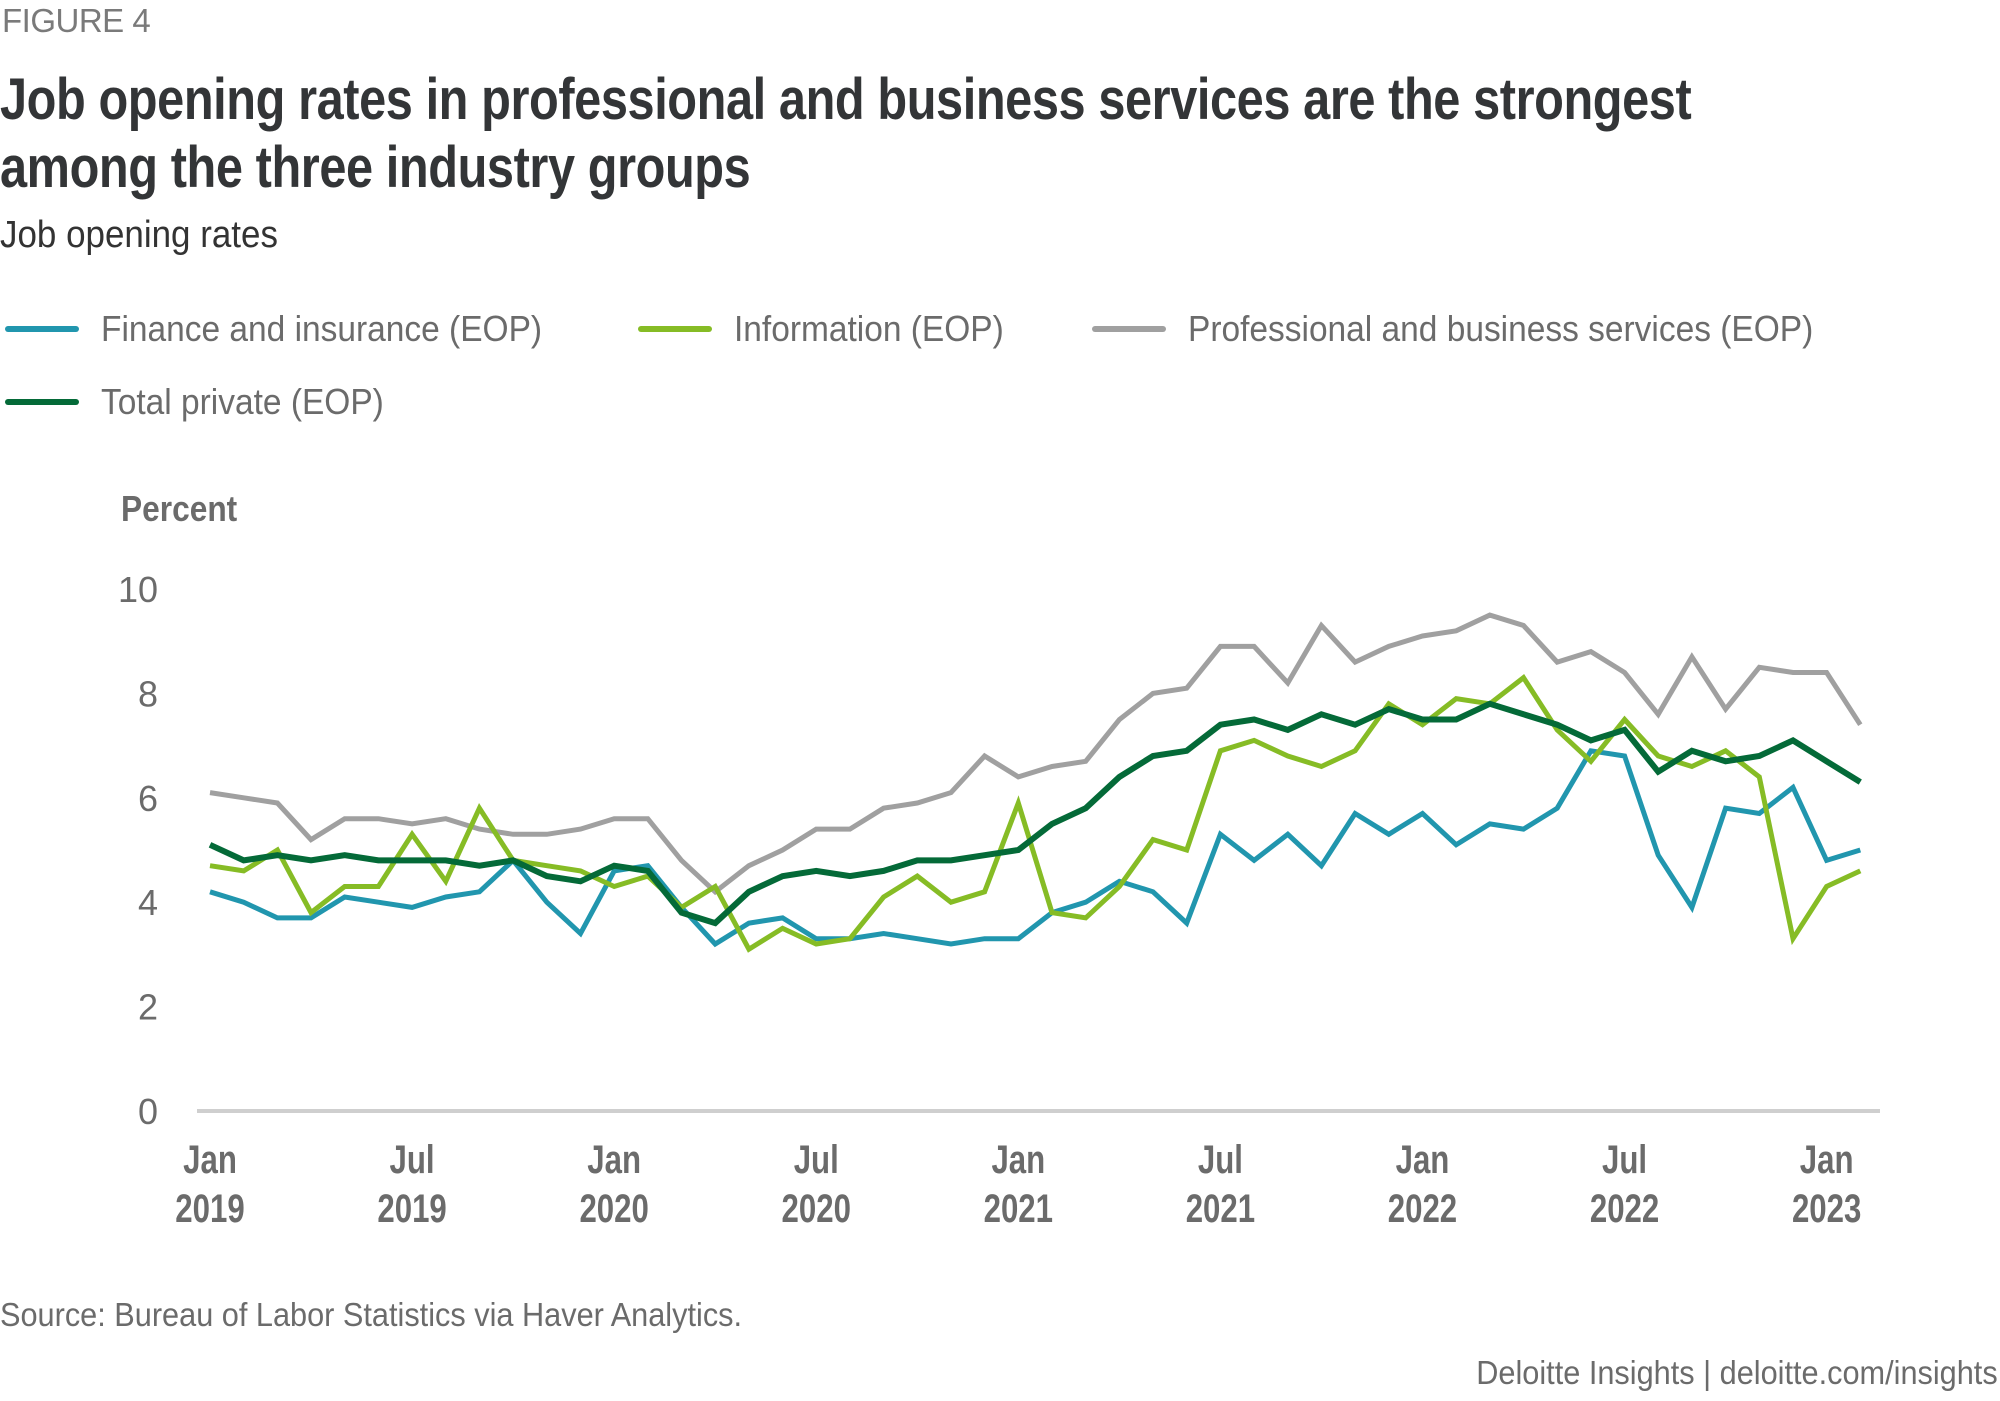  What do you see at coordinates (1018, 1208) in the screenshot?
I see `x-tick-label-year: 2021` at bounding box center [1018, 1208].